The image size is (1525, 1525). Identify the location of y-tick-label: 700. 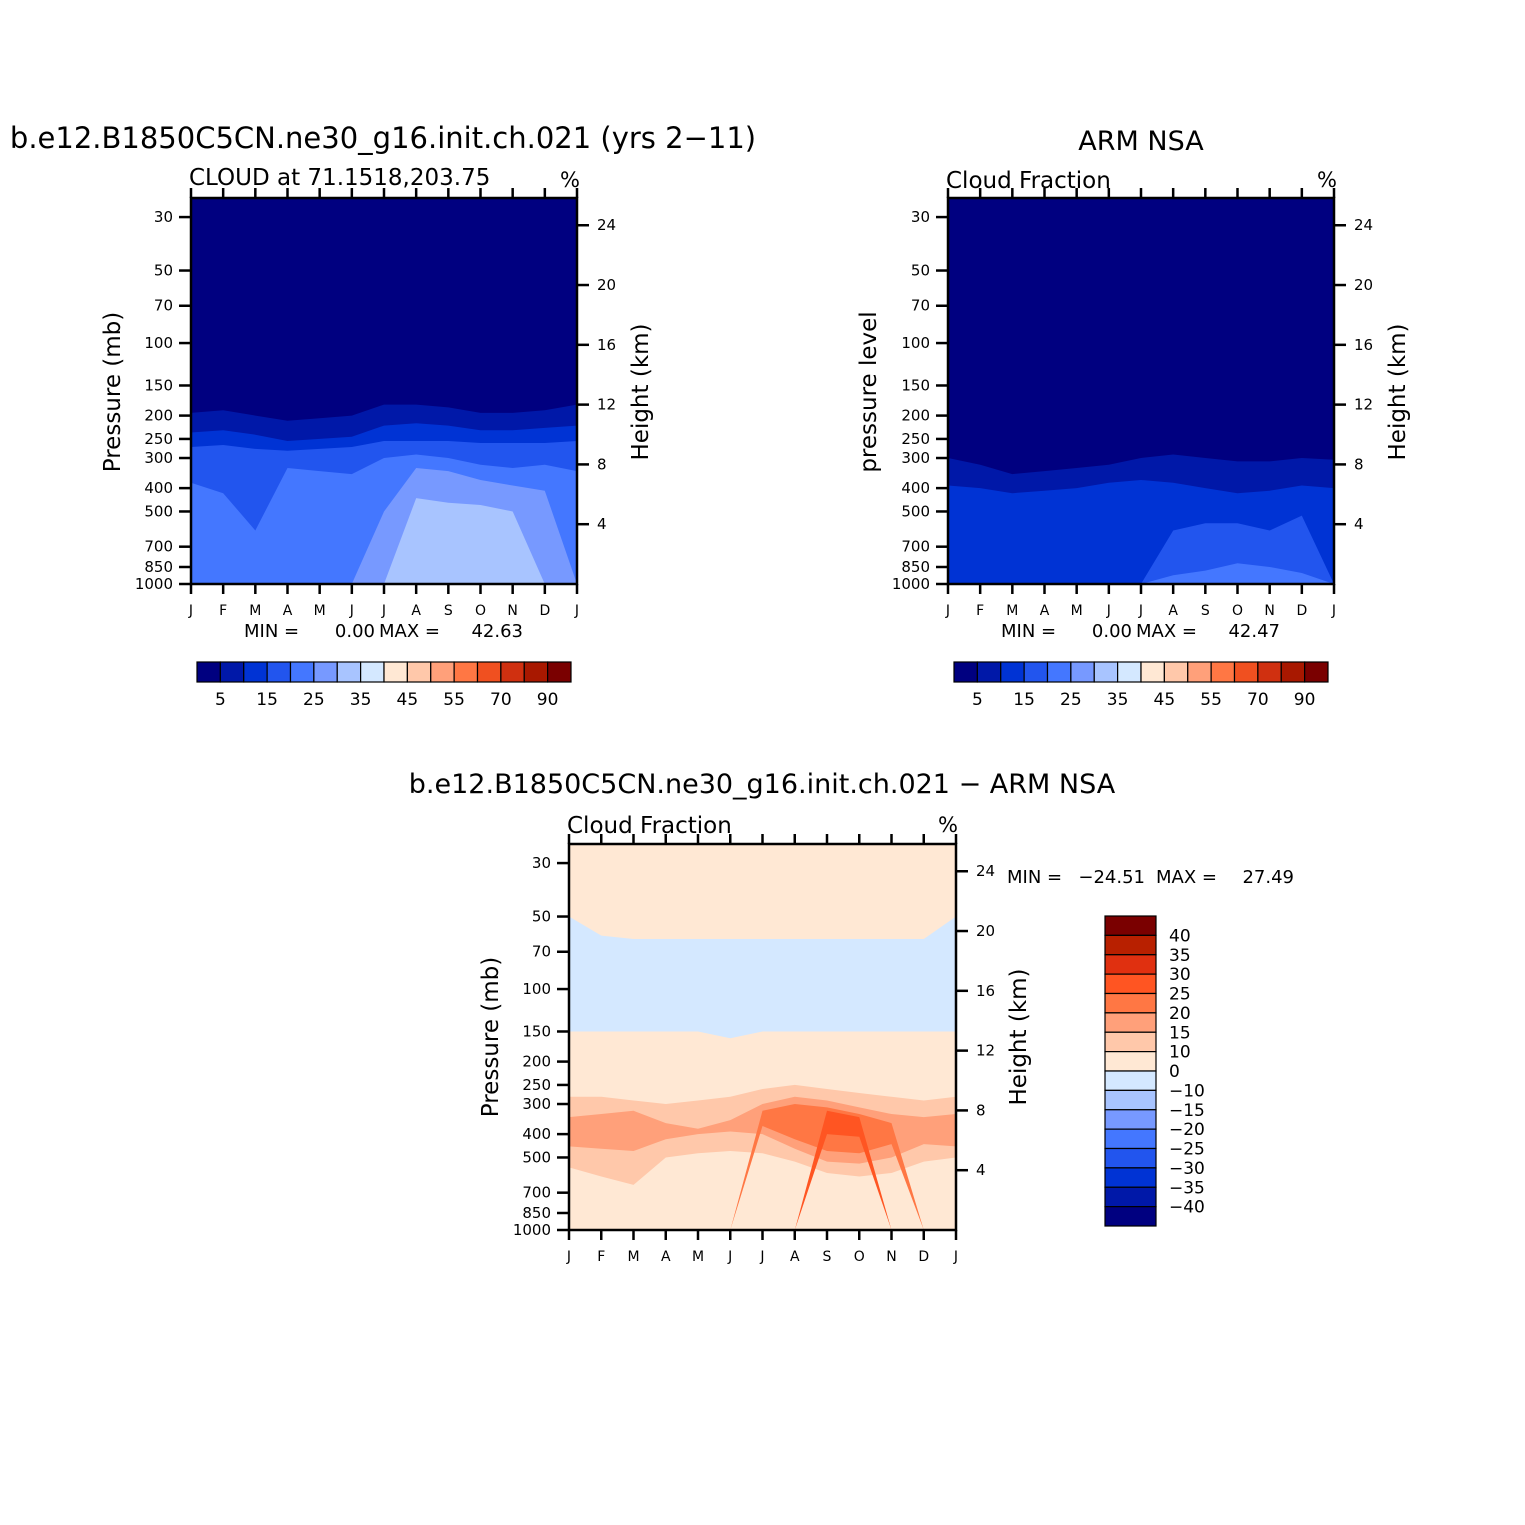
(536, 1193).